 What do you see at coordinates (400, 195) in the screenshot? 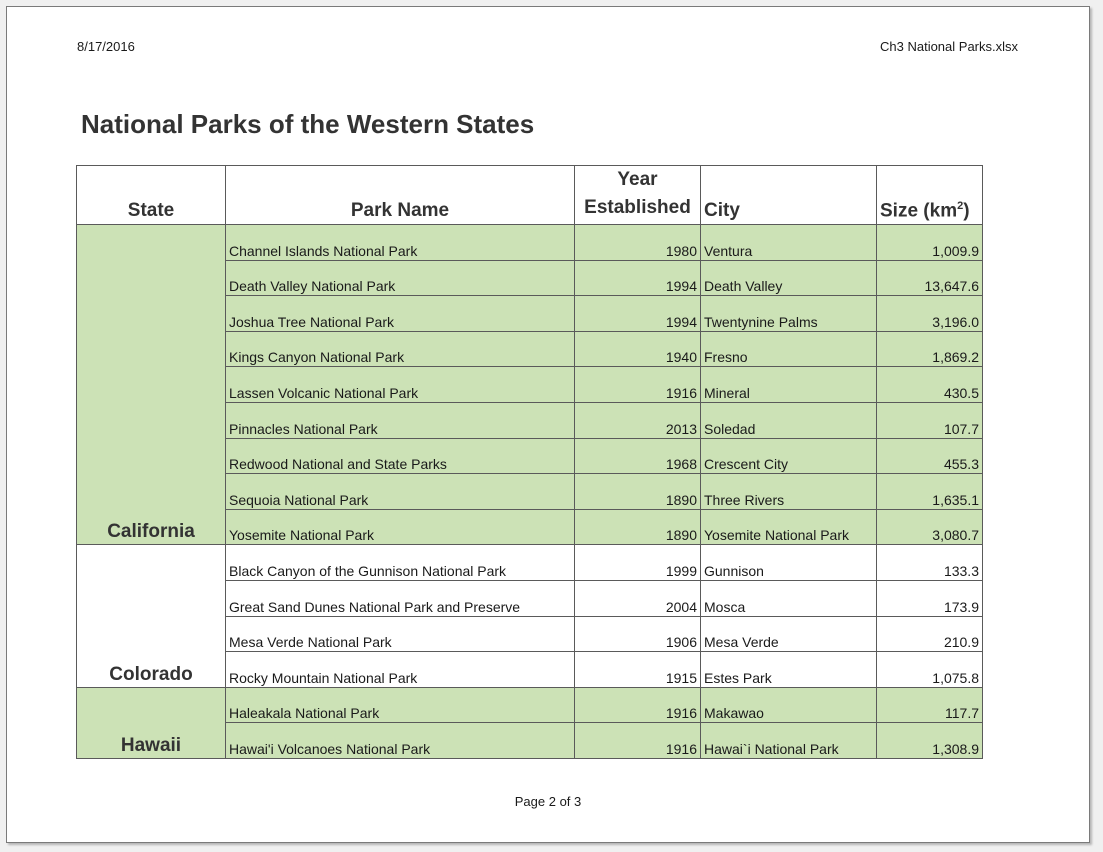
I see `col-header-park-name: Park Name` at bounding box center [400, 195].